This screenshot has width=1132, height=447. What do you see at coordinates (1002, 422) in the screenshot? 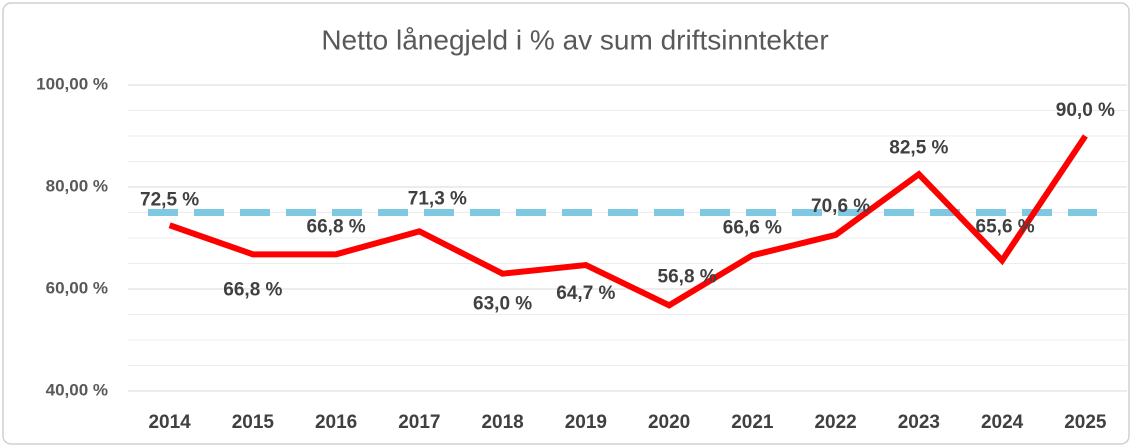
I see `x-tick-label: 2024` at bounding box center [1002, 422].